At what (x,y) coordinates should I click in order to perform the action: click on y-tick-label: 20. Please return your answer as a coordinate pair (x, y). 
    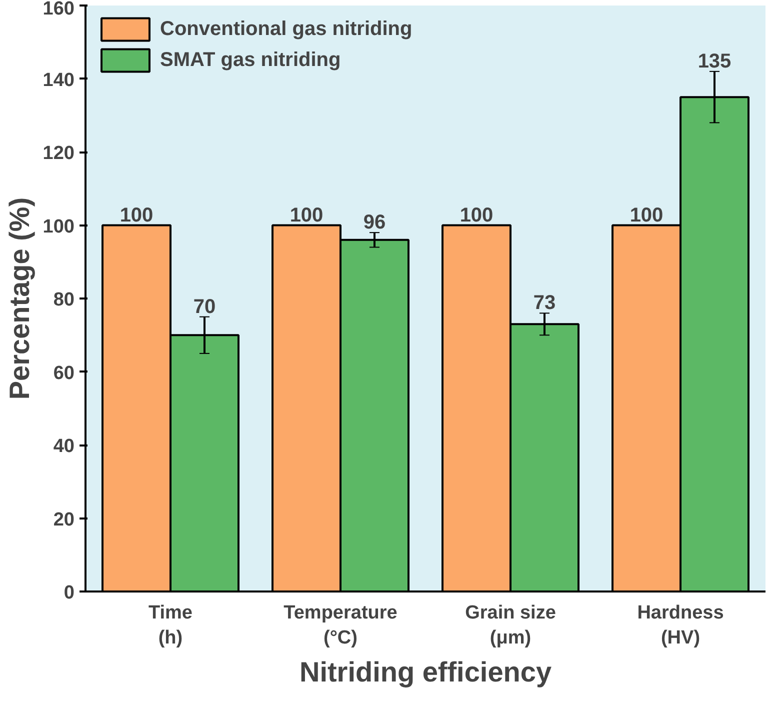
    Looking at the image, I should click on (64, 519).